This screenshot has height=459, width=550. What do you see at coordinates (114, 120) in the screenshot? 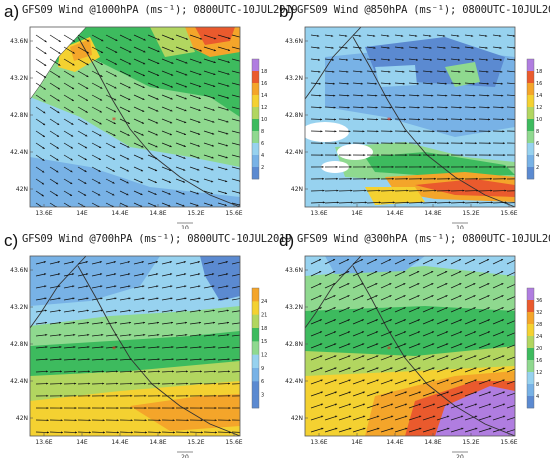
I see `site-marker: *` at bounding box center [114, 120].